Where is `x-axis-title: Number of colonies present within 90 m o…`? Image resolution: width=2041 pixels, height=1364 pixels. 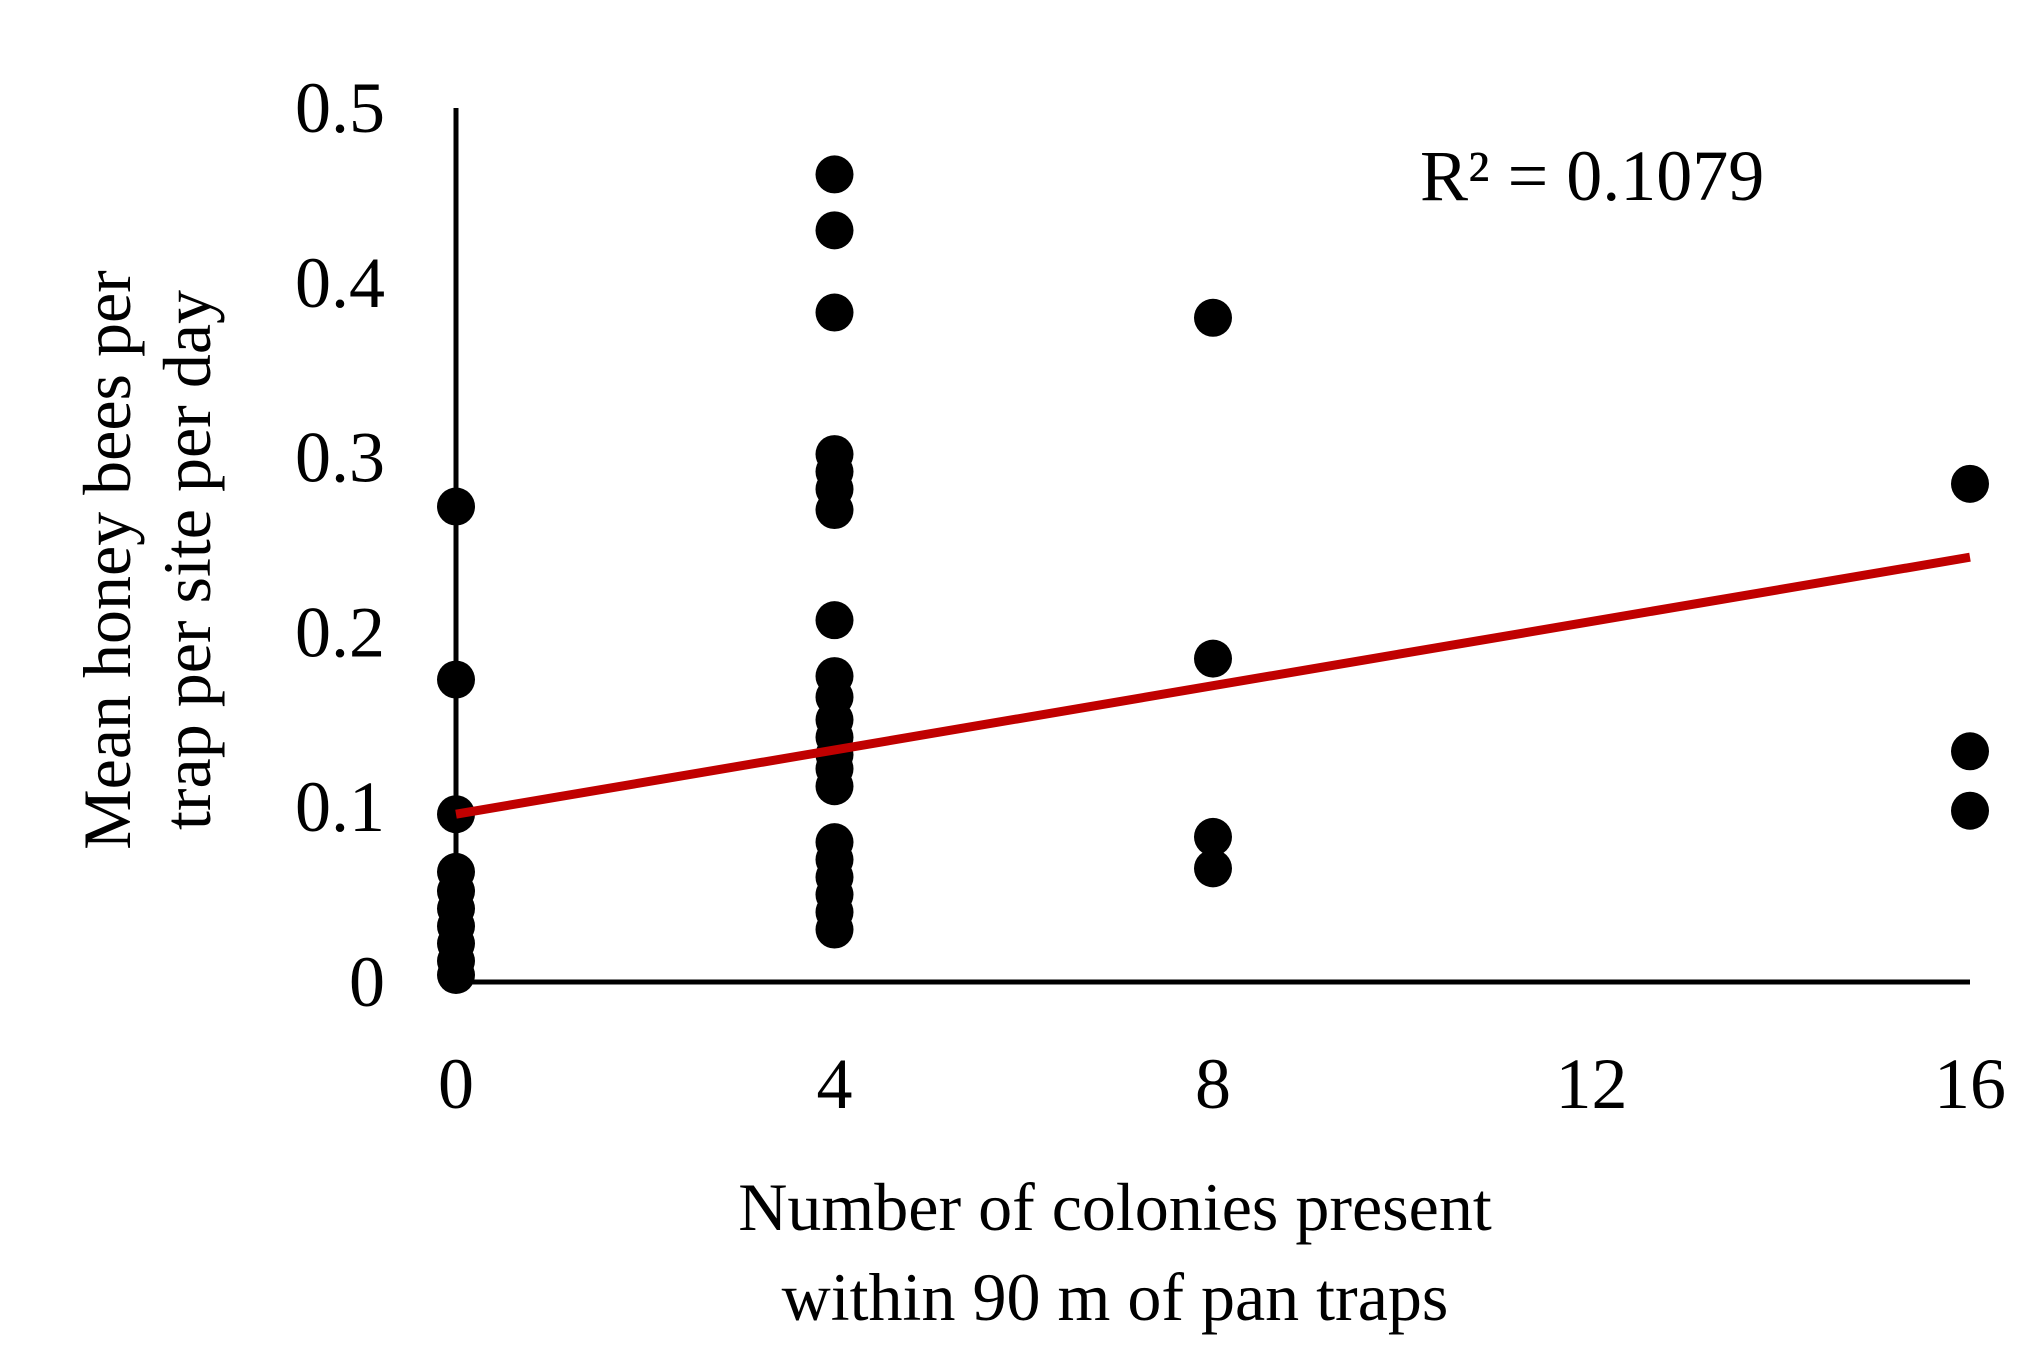 x-axis-title: Number of colonies present within 90 m o… is located at coordinates (1115, 1252).